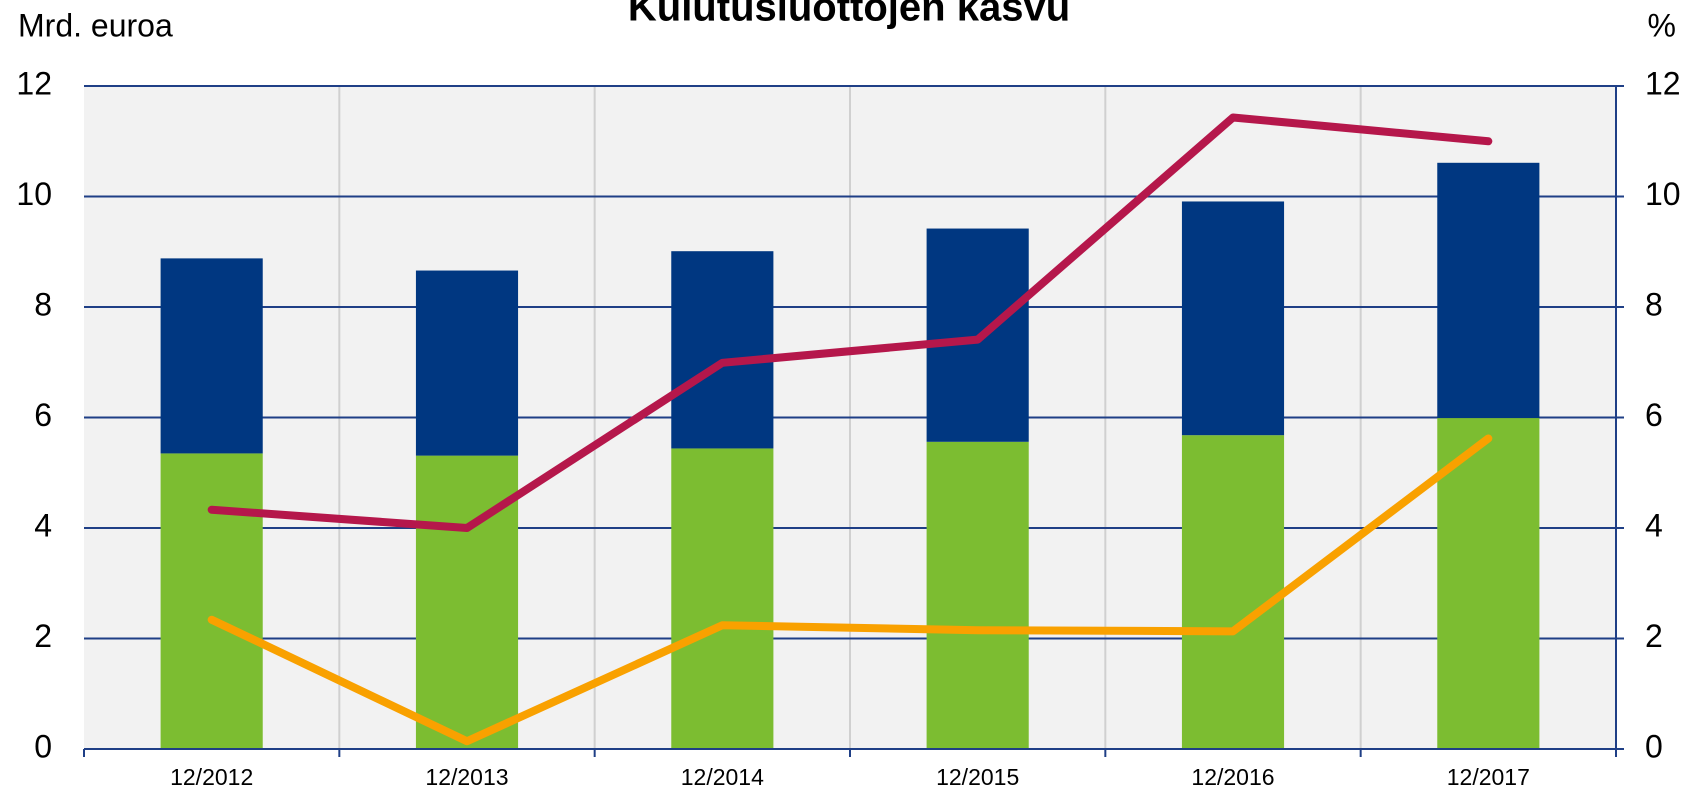  I want to click on y2-tick-label: 0, so click(1654, 746).